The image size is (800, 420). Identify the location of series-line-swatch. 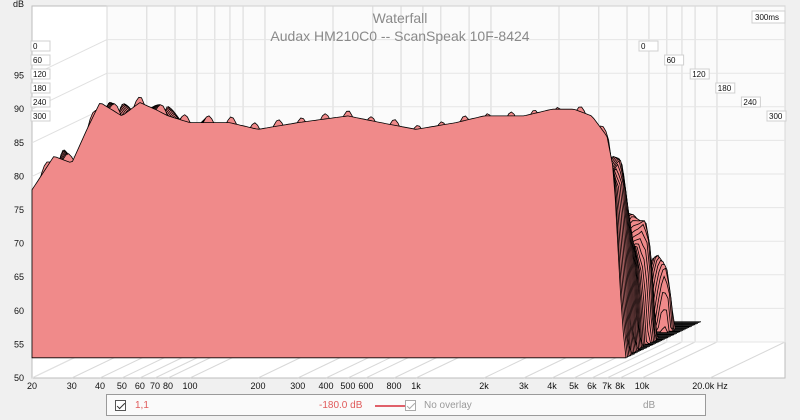
(391, 406).